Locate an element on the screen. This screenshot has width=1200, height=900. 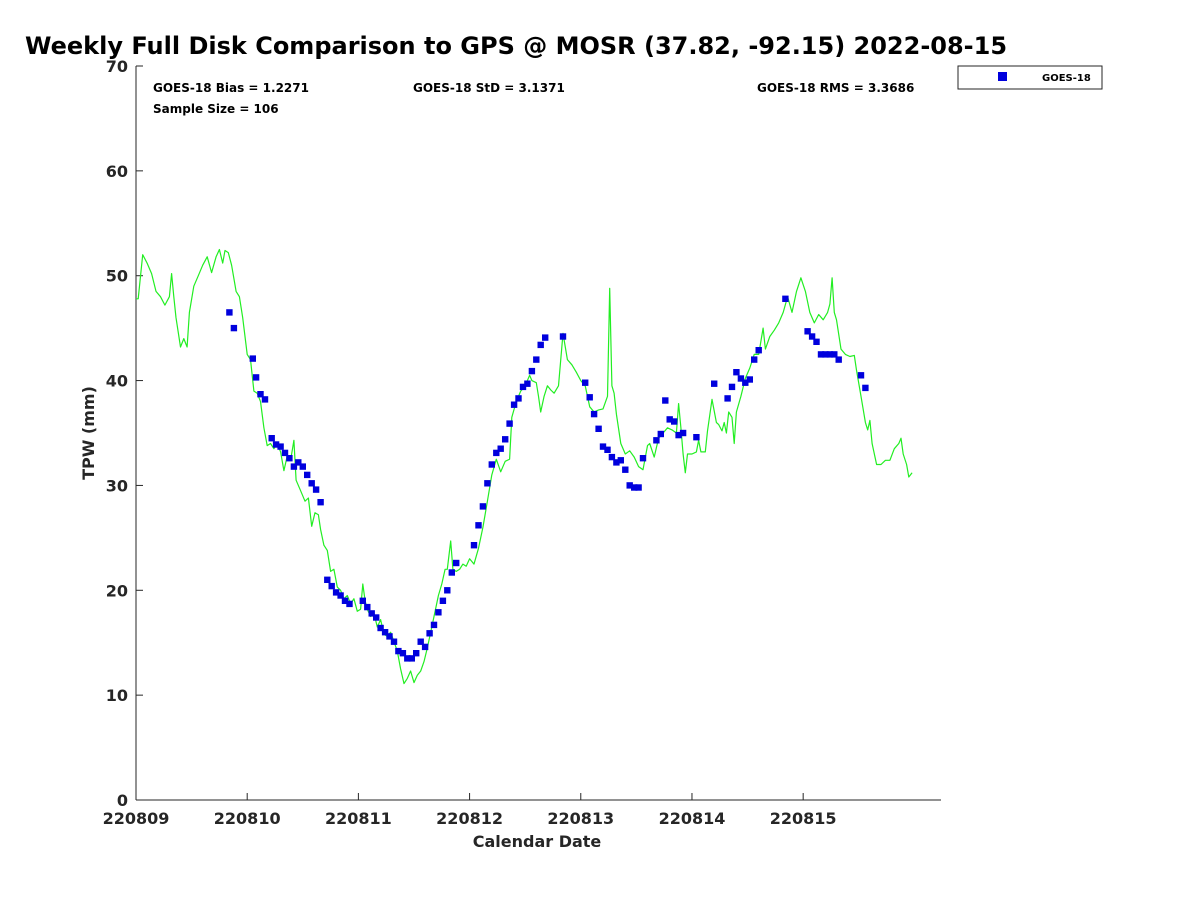
x-tick-label: 220811 is located at coordinates (358, 818).